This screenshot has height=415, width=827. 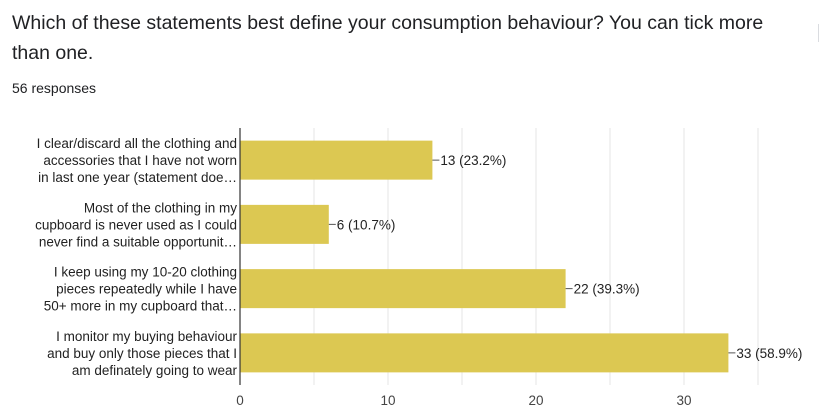 I want to click on scroll-edge, so click(x=818, y=33).